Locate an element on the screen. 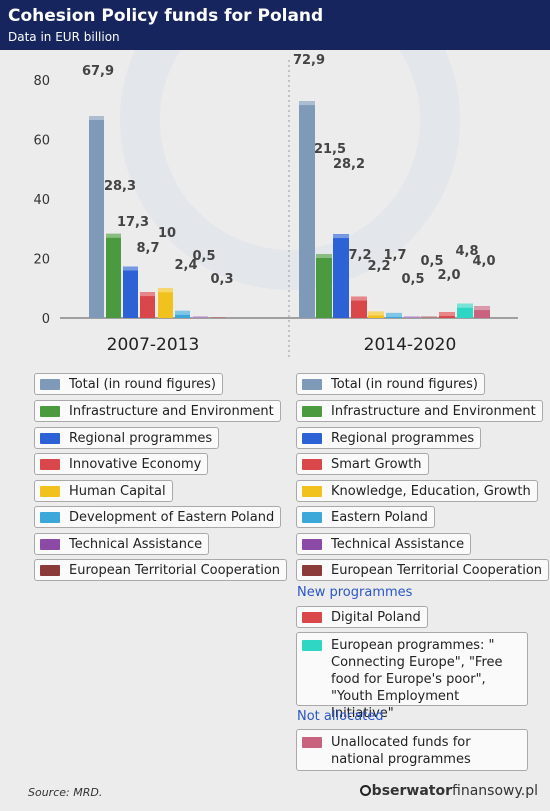 The image size is (550, 811). data-label: 8,7 is located at coordinates (147, 248).